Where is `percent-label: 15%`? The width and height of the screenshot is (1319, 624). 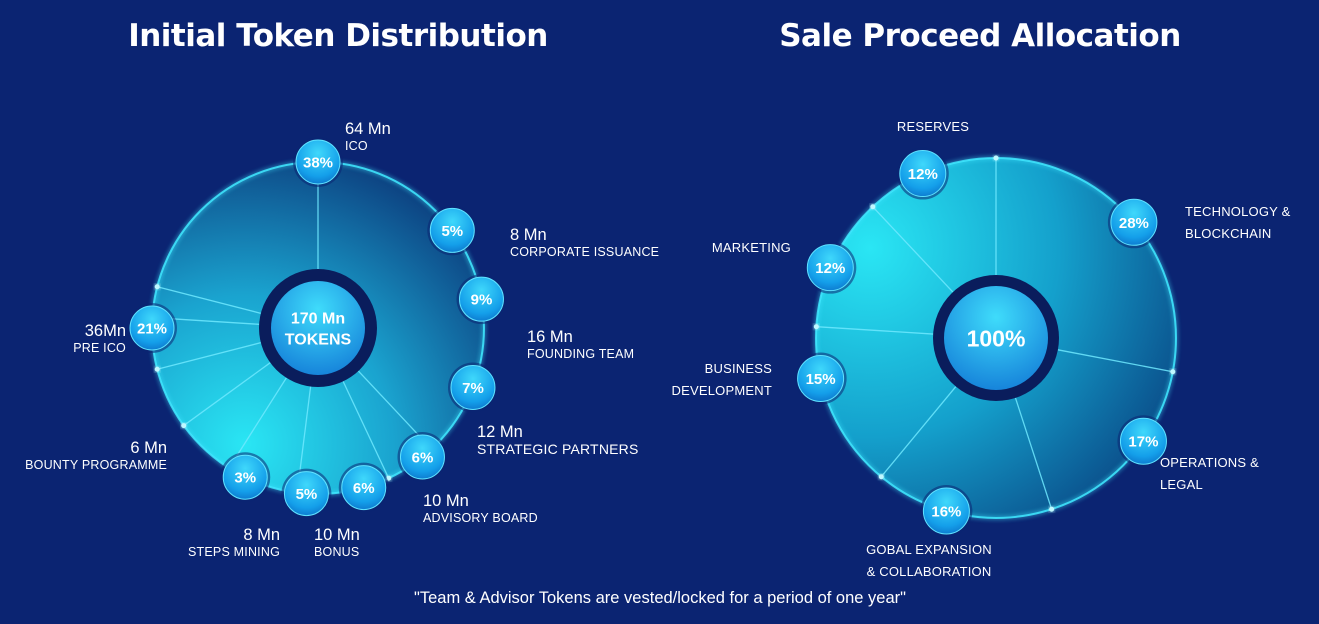 percent-label: 15% is located at coordinates (821, 379).